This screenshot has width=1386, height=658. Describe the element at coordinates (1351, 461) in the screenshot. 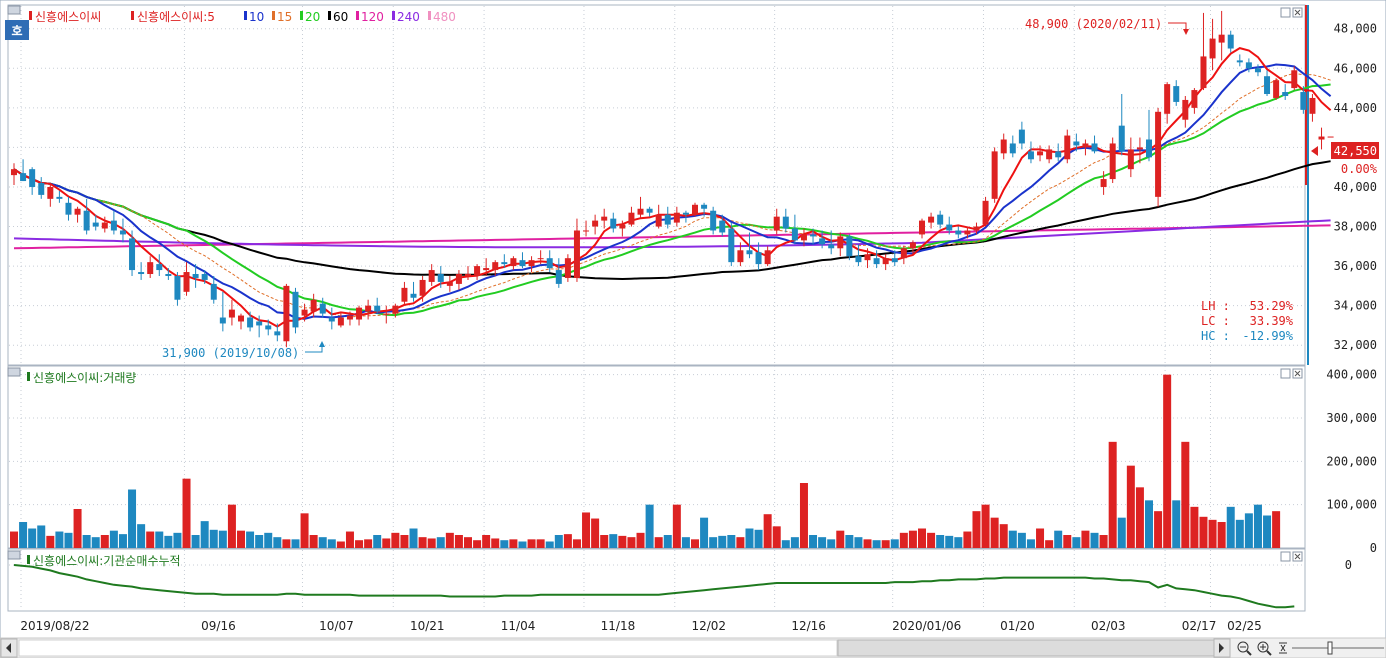

I see `volume-axis: 400,000 300,000 200,000 100,000 0` at that location.